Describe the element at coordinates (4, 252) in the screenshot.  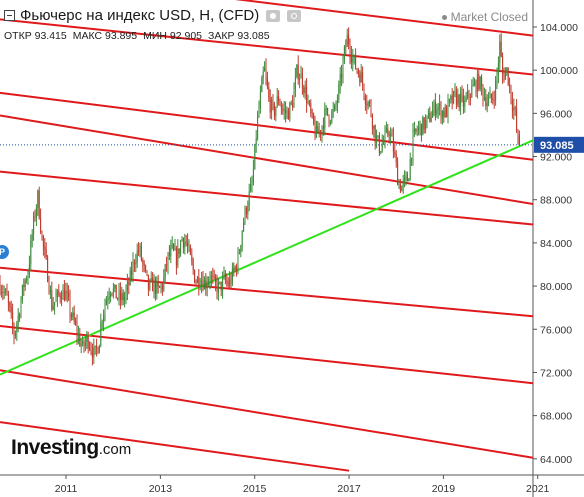
I see `event-marker: P` at that location.